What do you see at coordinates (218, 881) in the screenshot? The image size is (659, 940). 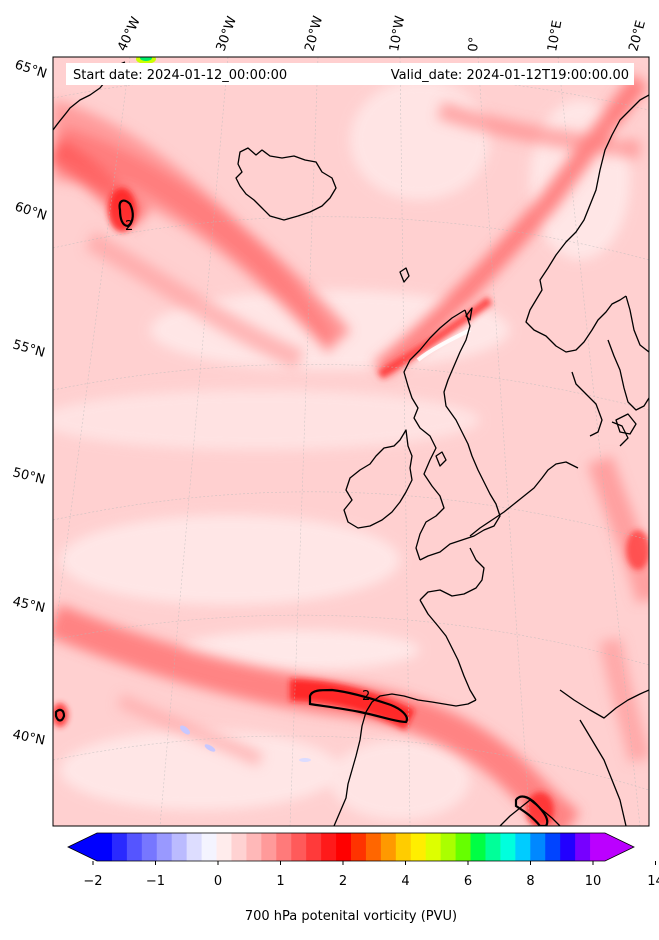 I see `colorbar-tick-label: 0` at bounding box center [218, 881].